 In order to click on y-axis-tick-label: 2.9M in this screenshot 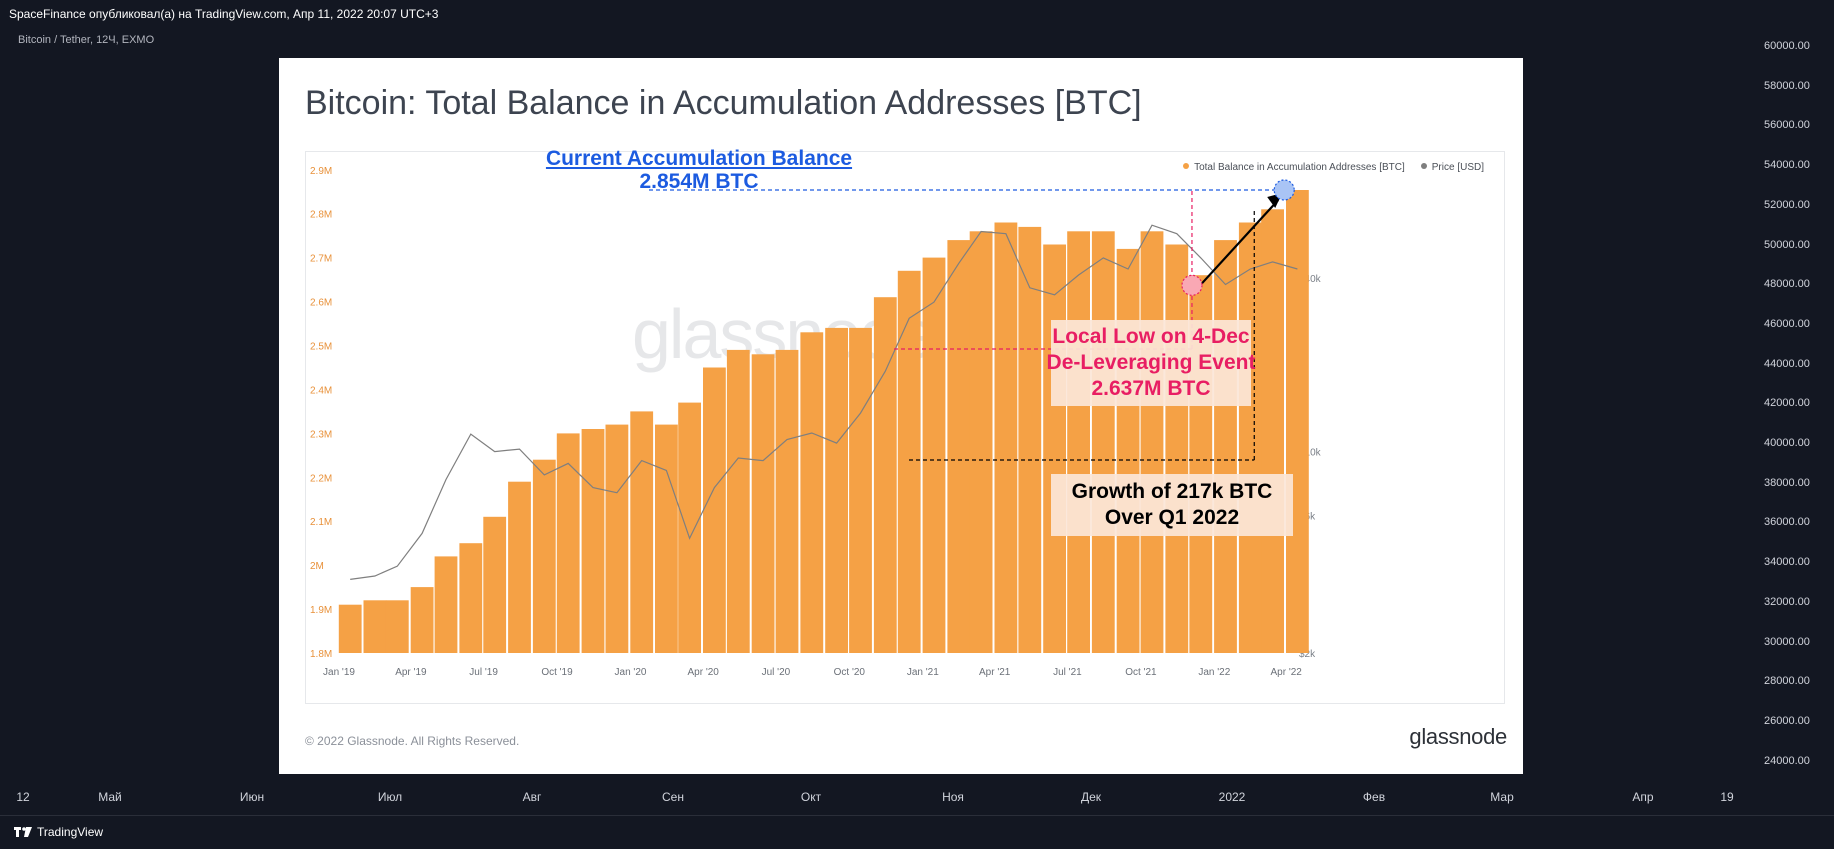, I will do `click(321, 171)`.